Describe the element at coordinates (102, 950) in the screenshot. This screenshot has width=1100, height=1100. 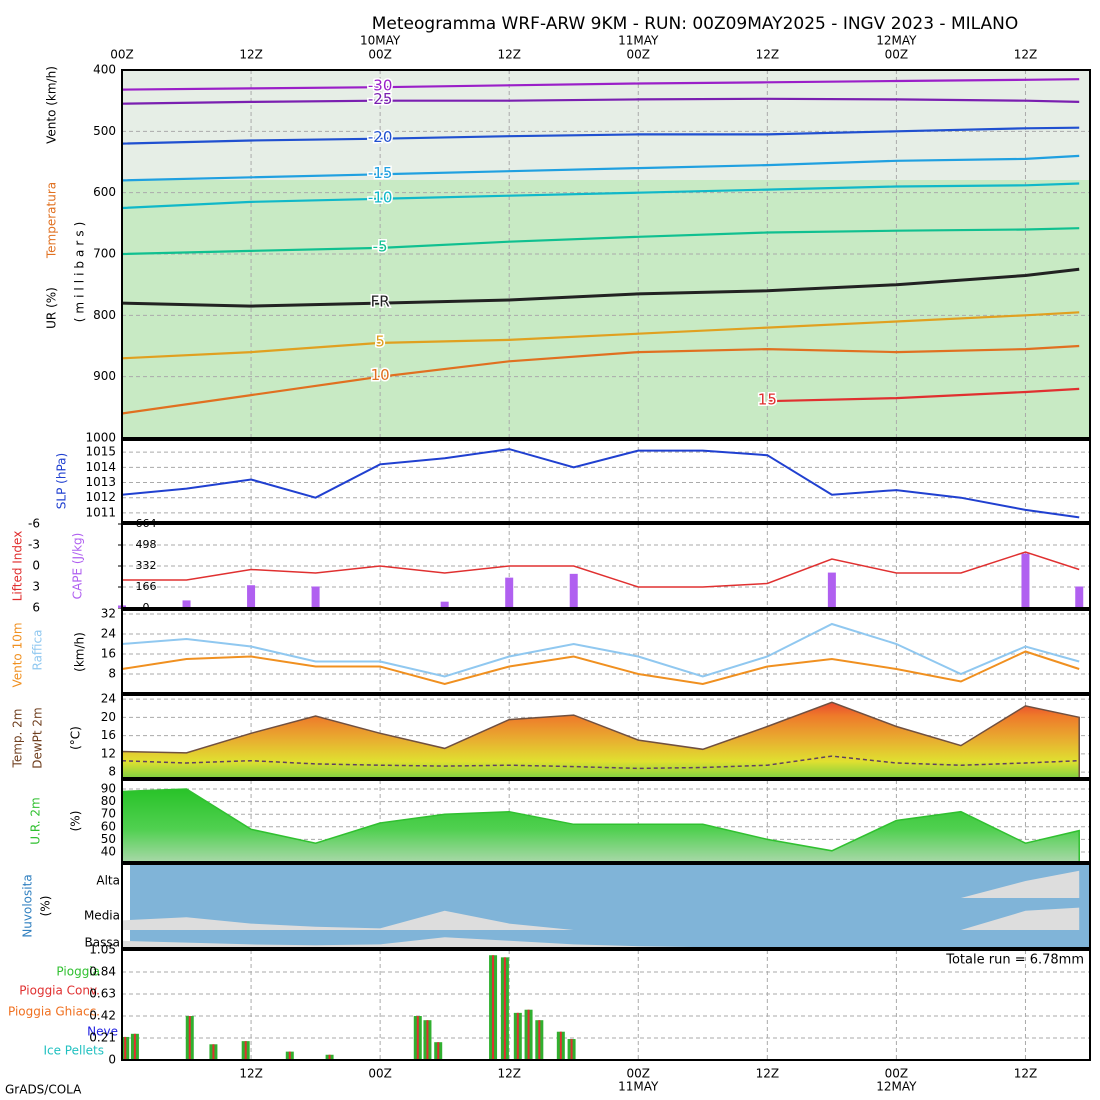
I see `y-tick-label: 1.05` at that location.